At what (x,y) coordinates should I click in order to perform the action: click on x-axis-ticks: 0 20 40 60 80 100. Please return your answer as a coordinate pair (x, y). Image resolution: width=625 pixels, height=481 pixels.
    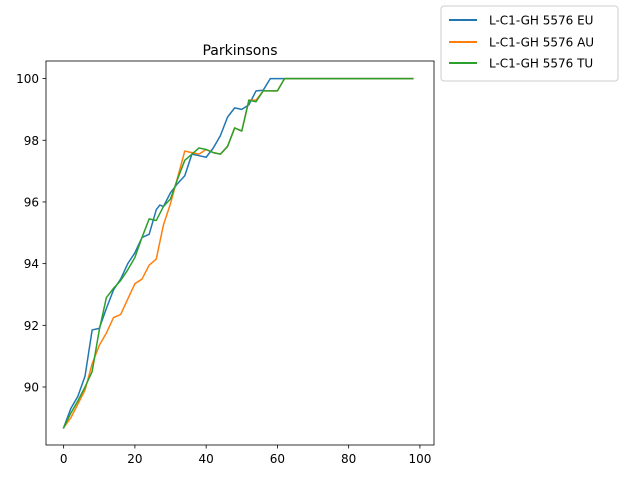
    Looking at the image, I should click on (245, 455).